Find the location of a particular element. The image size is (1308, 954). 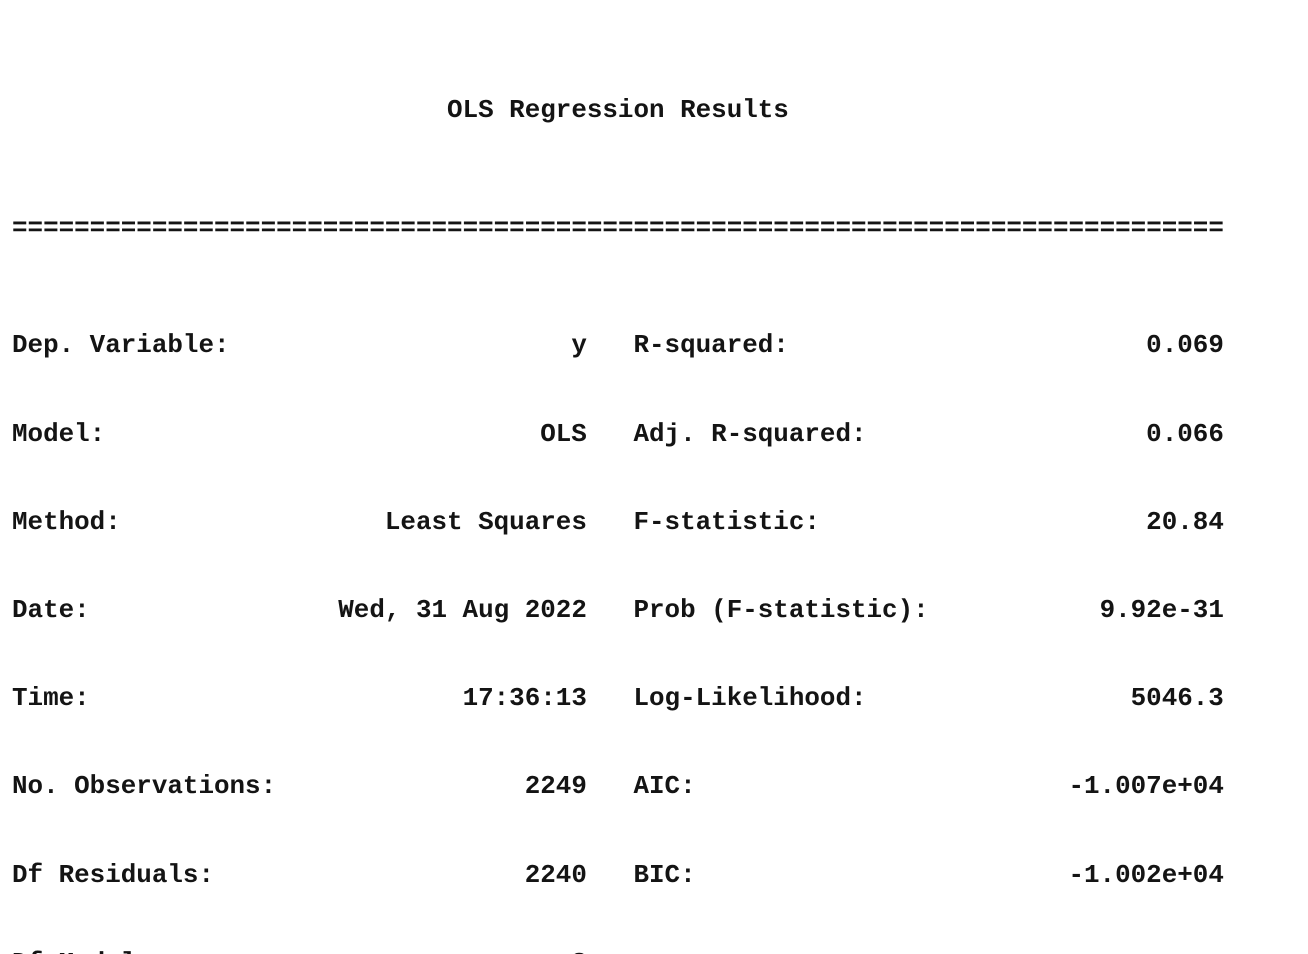

info-label: Prob (F-statistic): is located at coordinates (781, 610).